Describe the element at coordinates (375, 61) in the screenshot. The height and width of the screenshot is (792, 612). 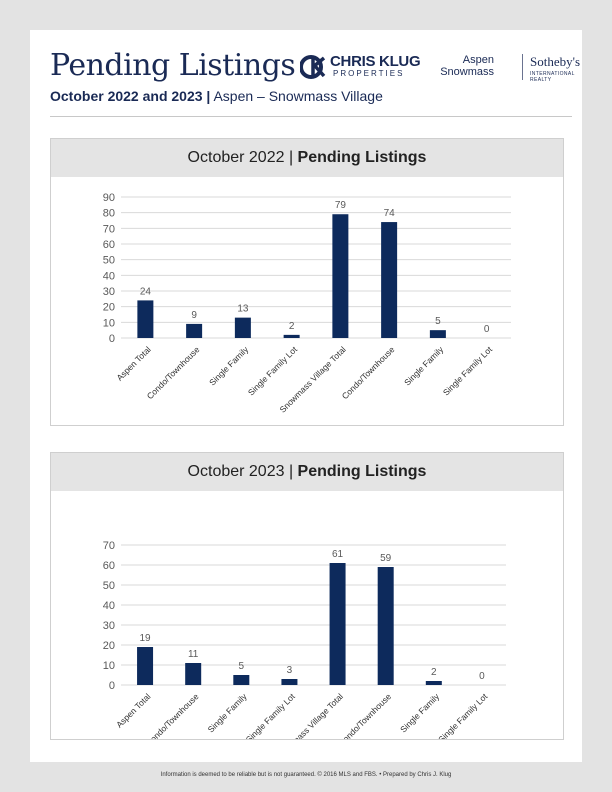
I see `brand-name: CHRIS KLUG` at that location.